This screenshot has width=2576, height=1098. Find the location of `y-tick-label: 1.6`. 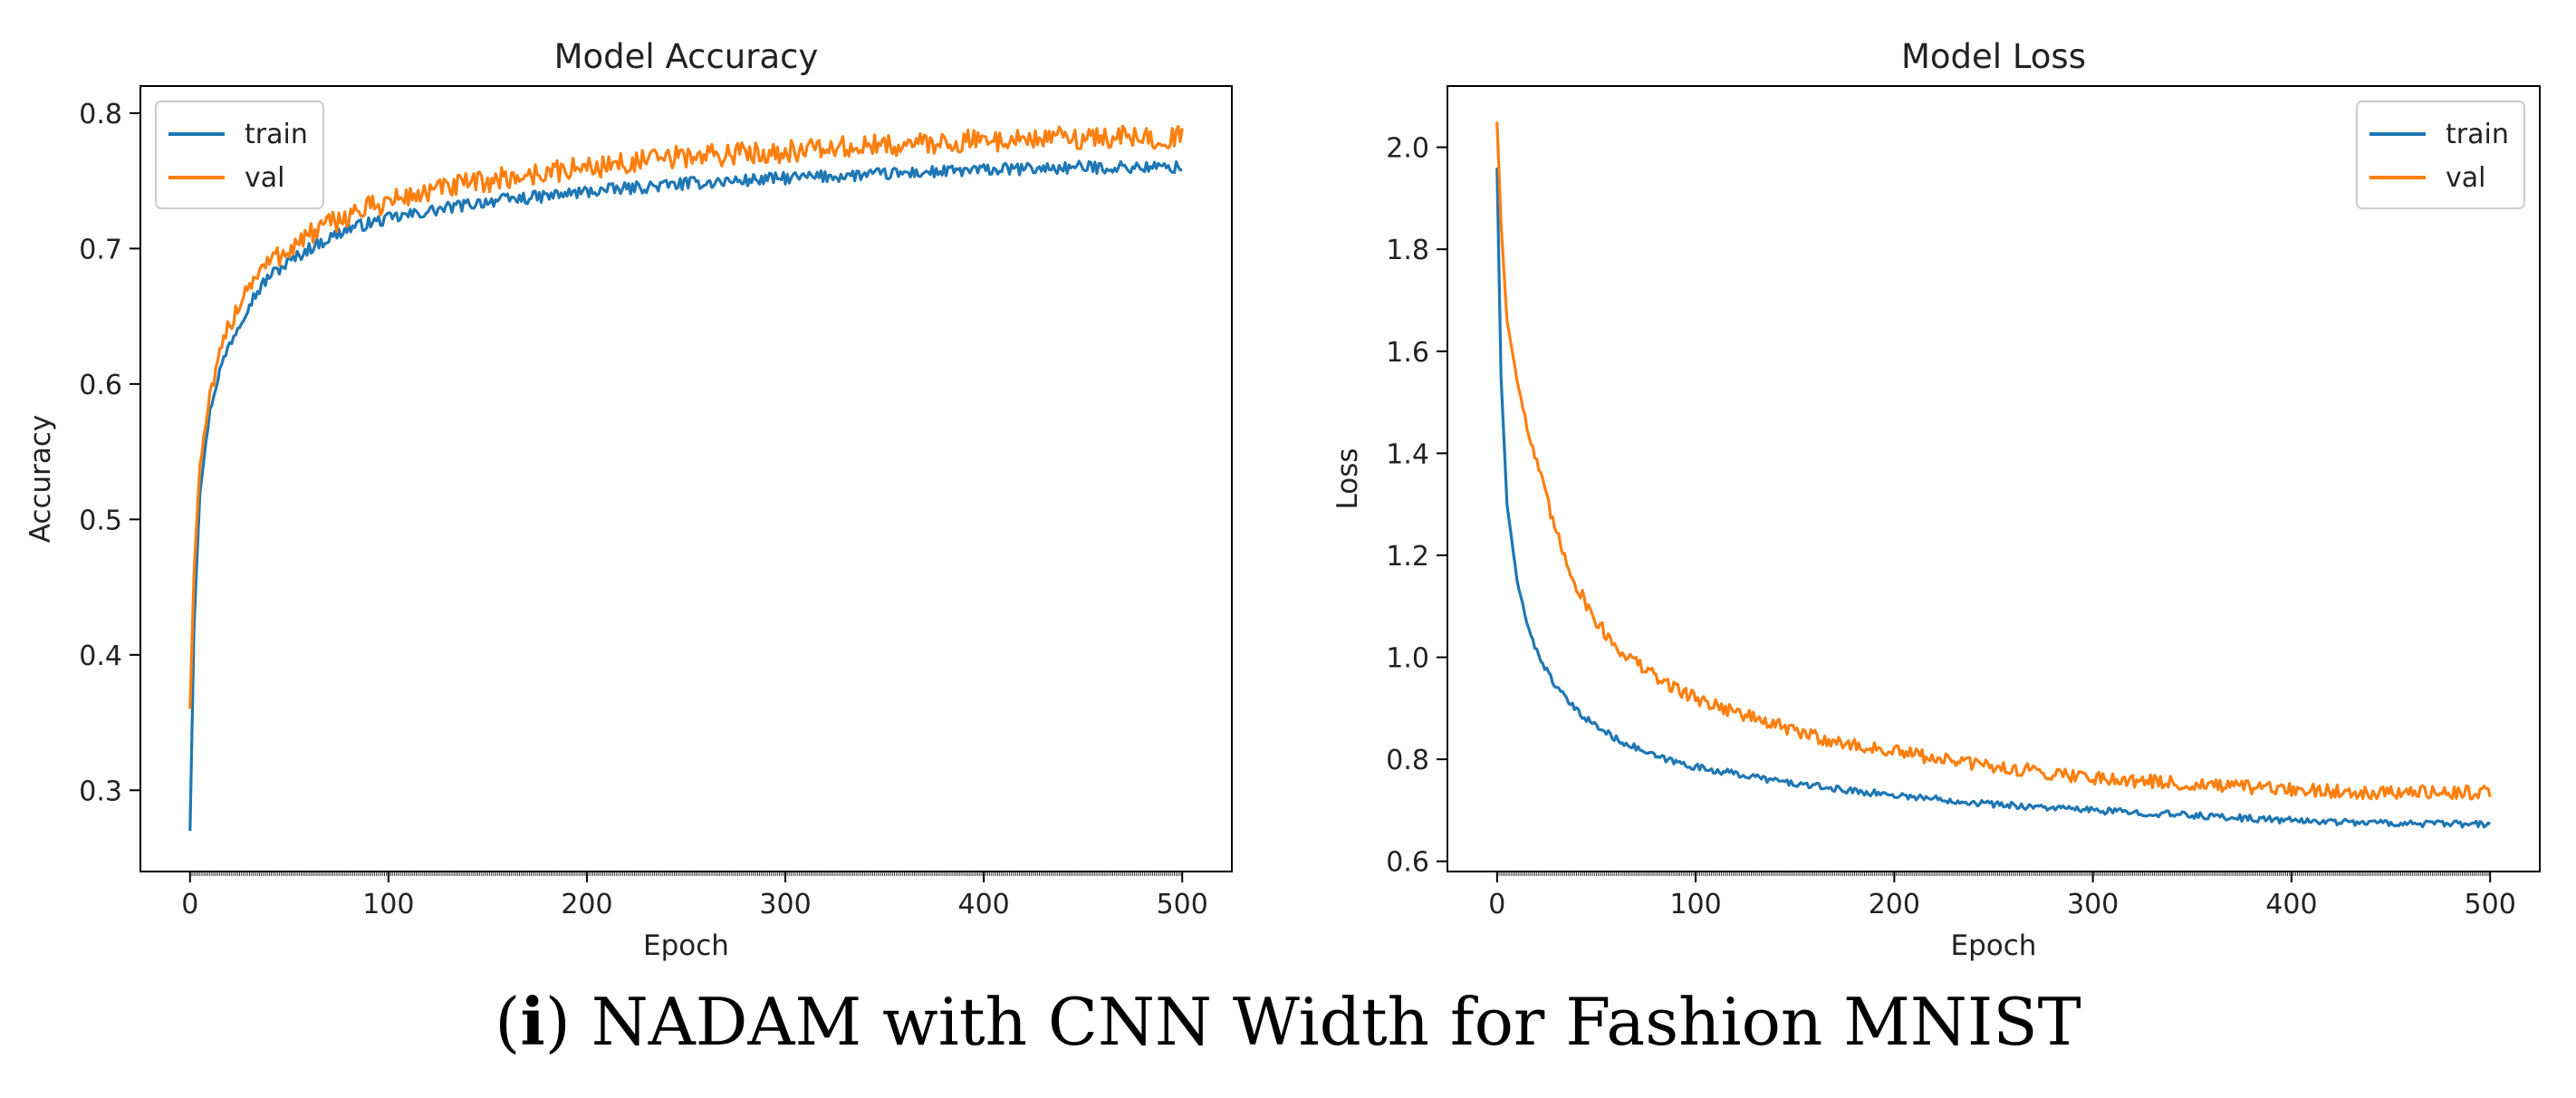

y-tick-label: 1.6 is located at coordinates (1407, 353).